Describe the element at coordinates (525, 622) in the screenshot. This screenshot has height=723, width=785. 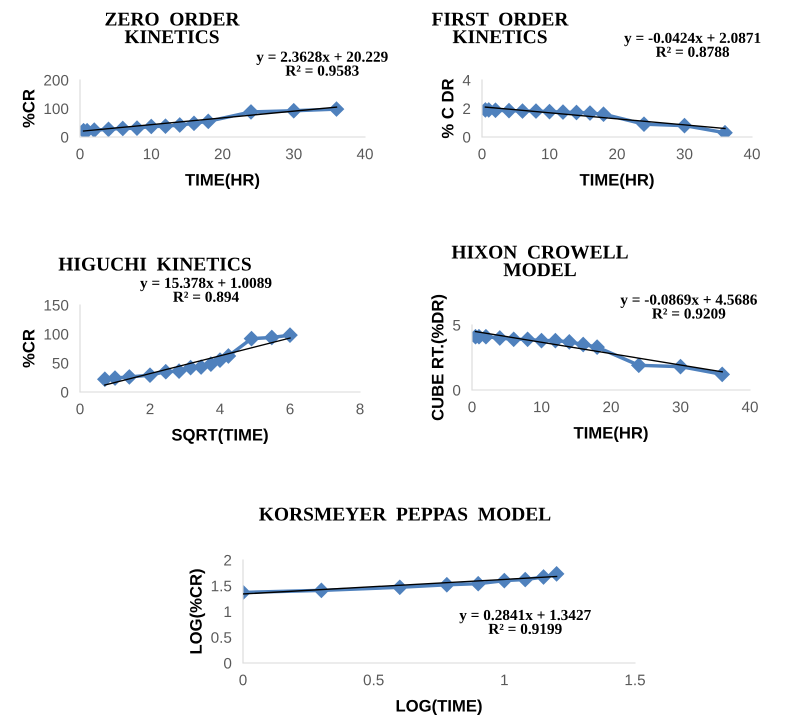
I see `annotation: y = 0.2841x + 1.3427 R² = 0.9199` at that location.